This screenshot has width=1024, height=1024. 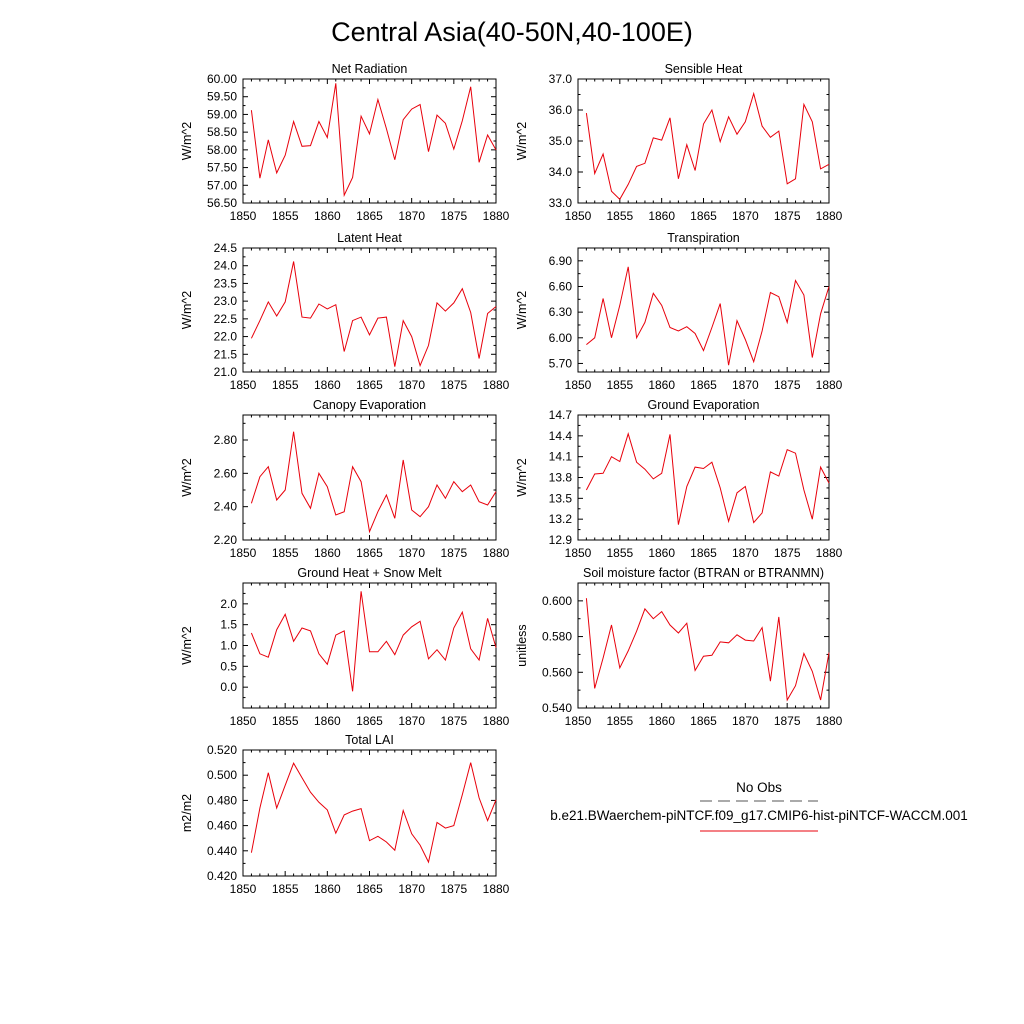 I want to click on y-tick-label: 0.0, so click(x=228, y=687).